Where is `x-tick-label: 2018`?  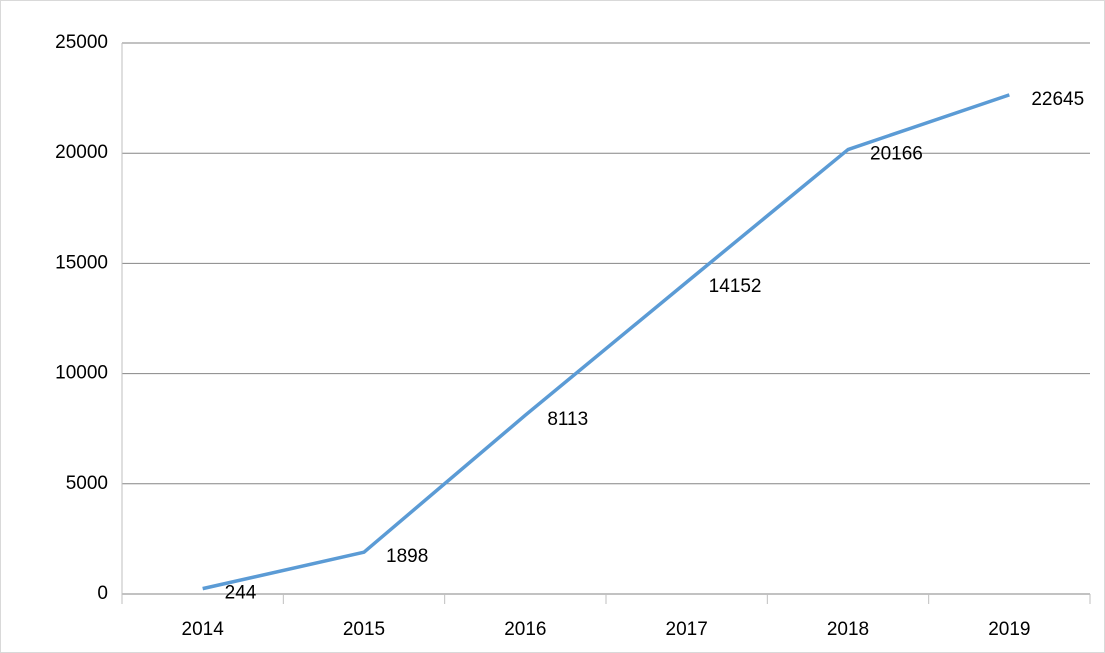
x-tick-label: 2018 is located at coordinates (848, 629).